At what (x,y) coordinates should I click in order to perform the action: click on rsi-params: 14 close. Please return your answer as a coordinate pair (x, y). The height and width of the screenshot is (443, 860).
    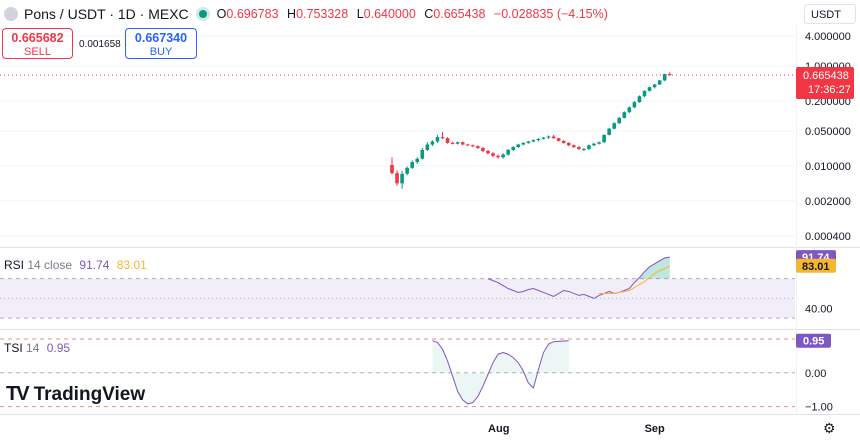
    Looking at the image, I should click on (50, 265).